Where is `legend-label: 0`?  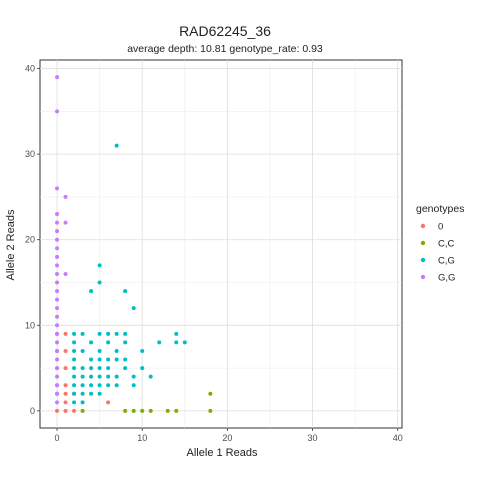
legend-label: 0 is located at coordinates (440, 227).